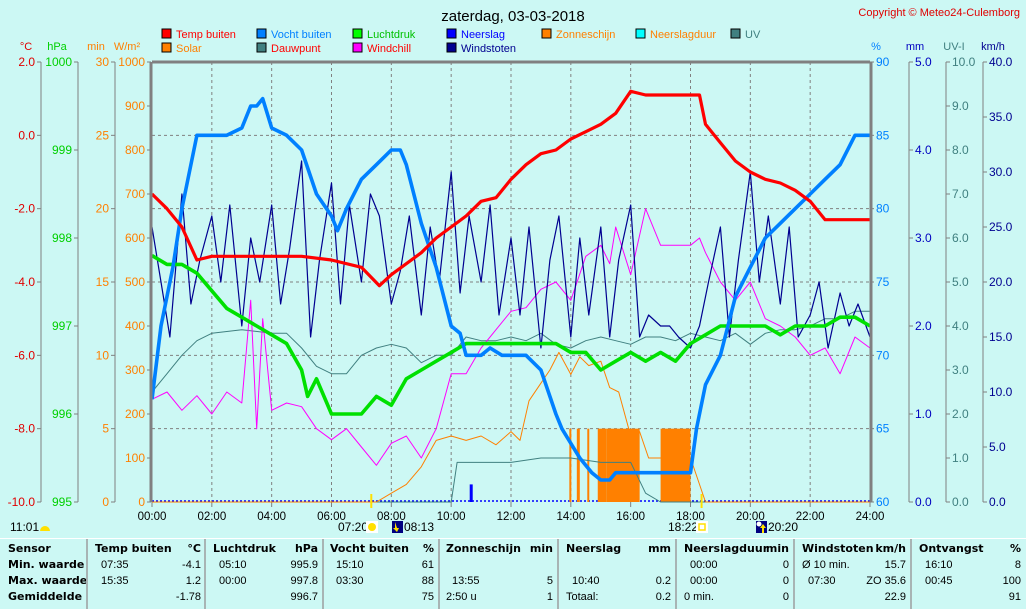  What do you see at coordinates (105, 502) in the screenshot?
I see `tick-label-minutes: 0` at bounding box center [105, 502].